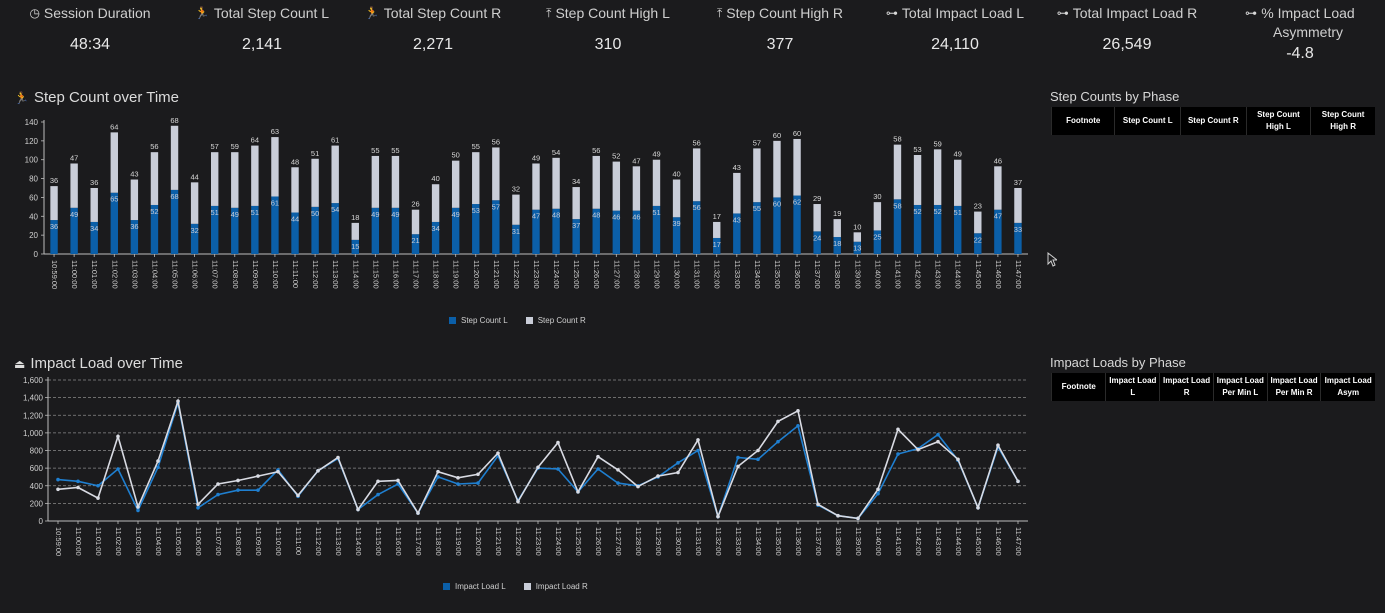  I want to click on table-column-header: Step Count L, so click(1147, 121).